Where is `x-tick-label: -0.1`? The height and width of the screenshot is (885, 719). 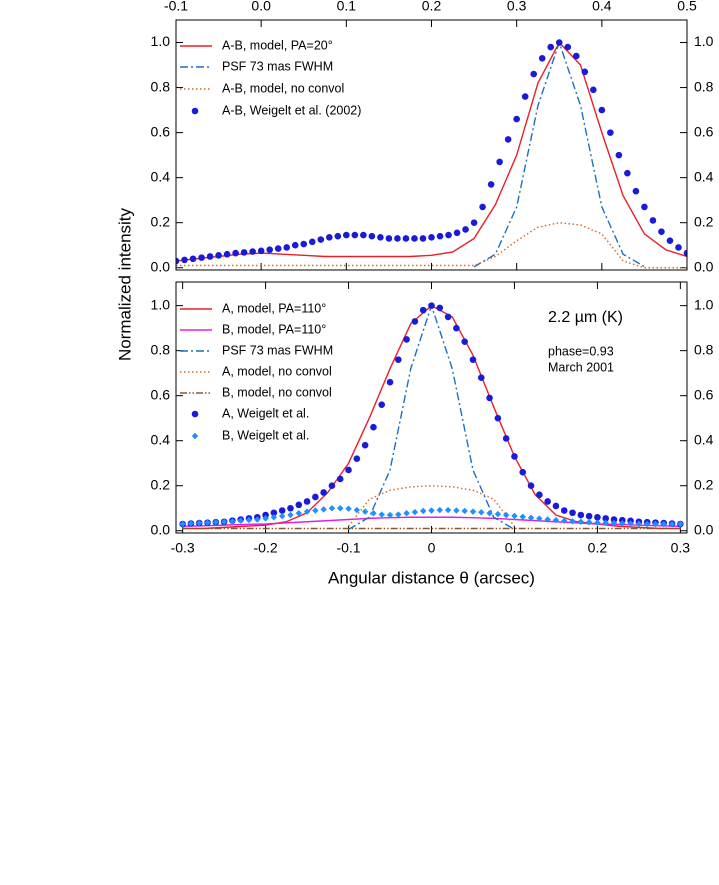 x-tick-label: -0.1 is located at coordinates (348, 548).